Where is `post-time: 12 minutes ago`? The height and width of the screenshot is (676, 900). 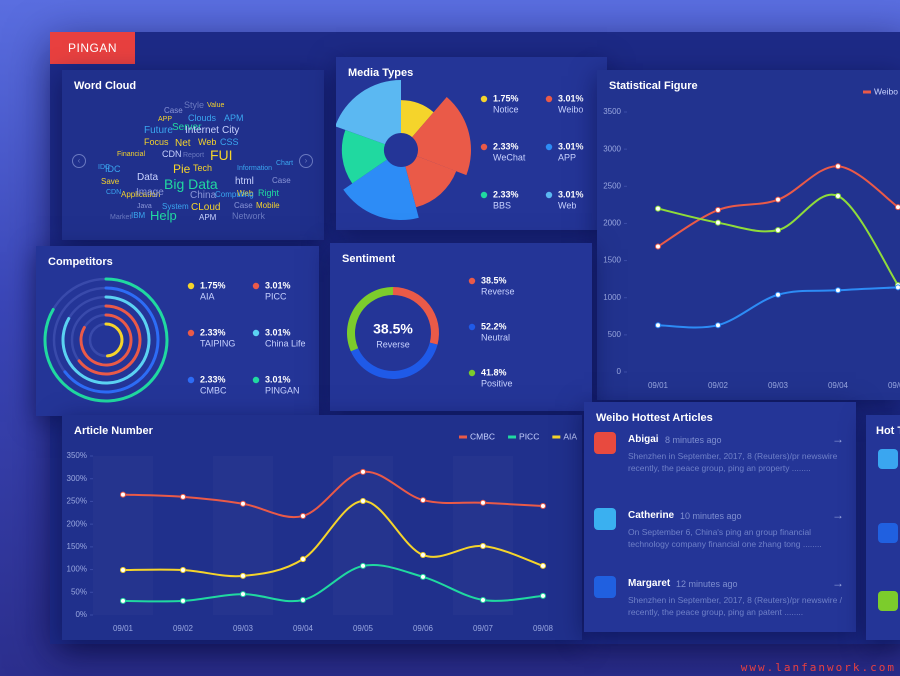 post-time: 12 minutes ago is located at coordinates (707, 584).